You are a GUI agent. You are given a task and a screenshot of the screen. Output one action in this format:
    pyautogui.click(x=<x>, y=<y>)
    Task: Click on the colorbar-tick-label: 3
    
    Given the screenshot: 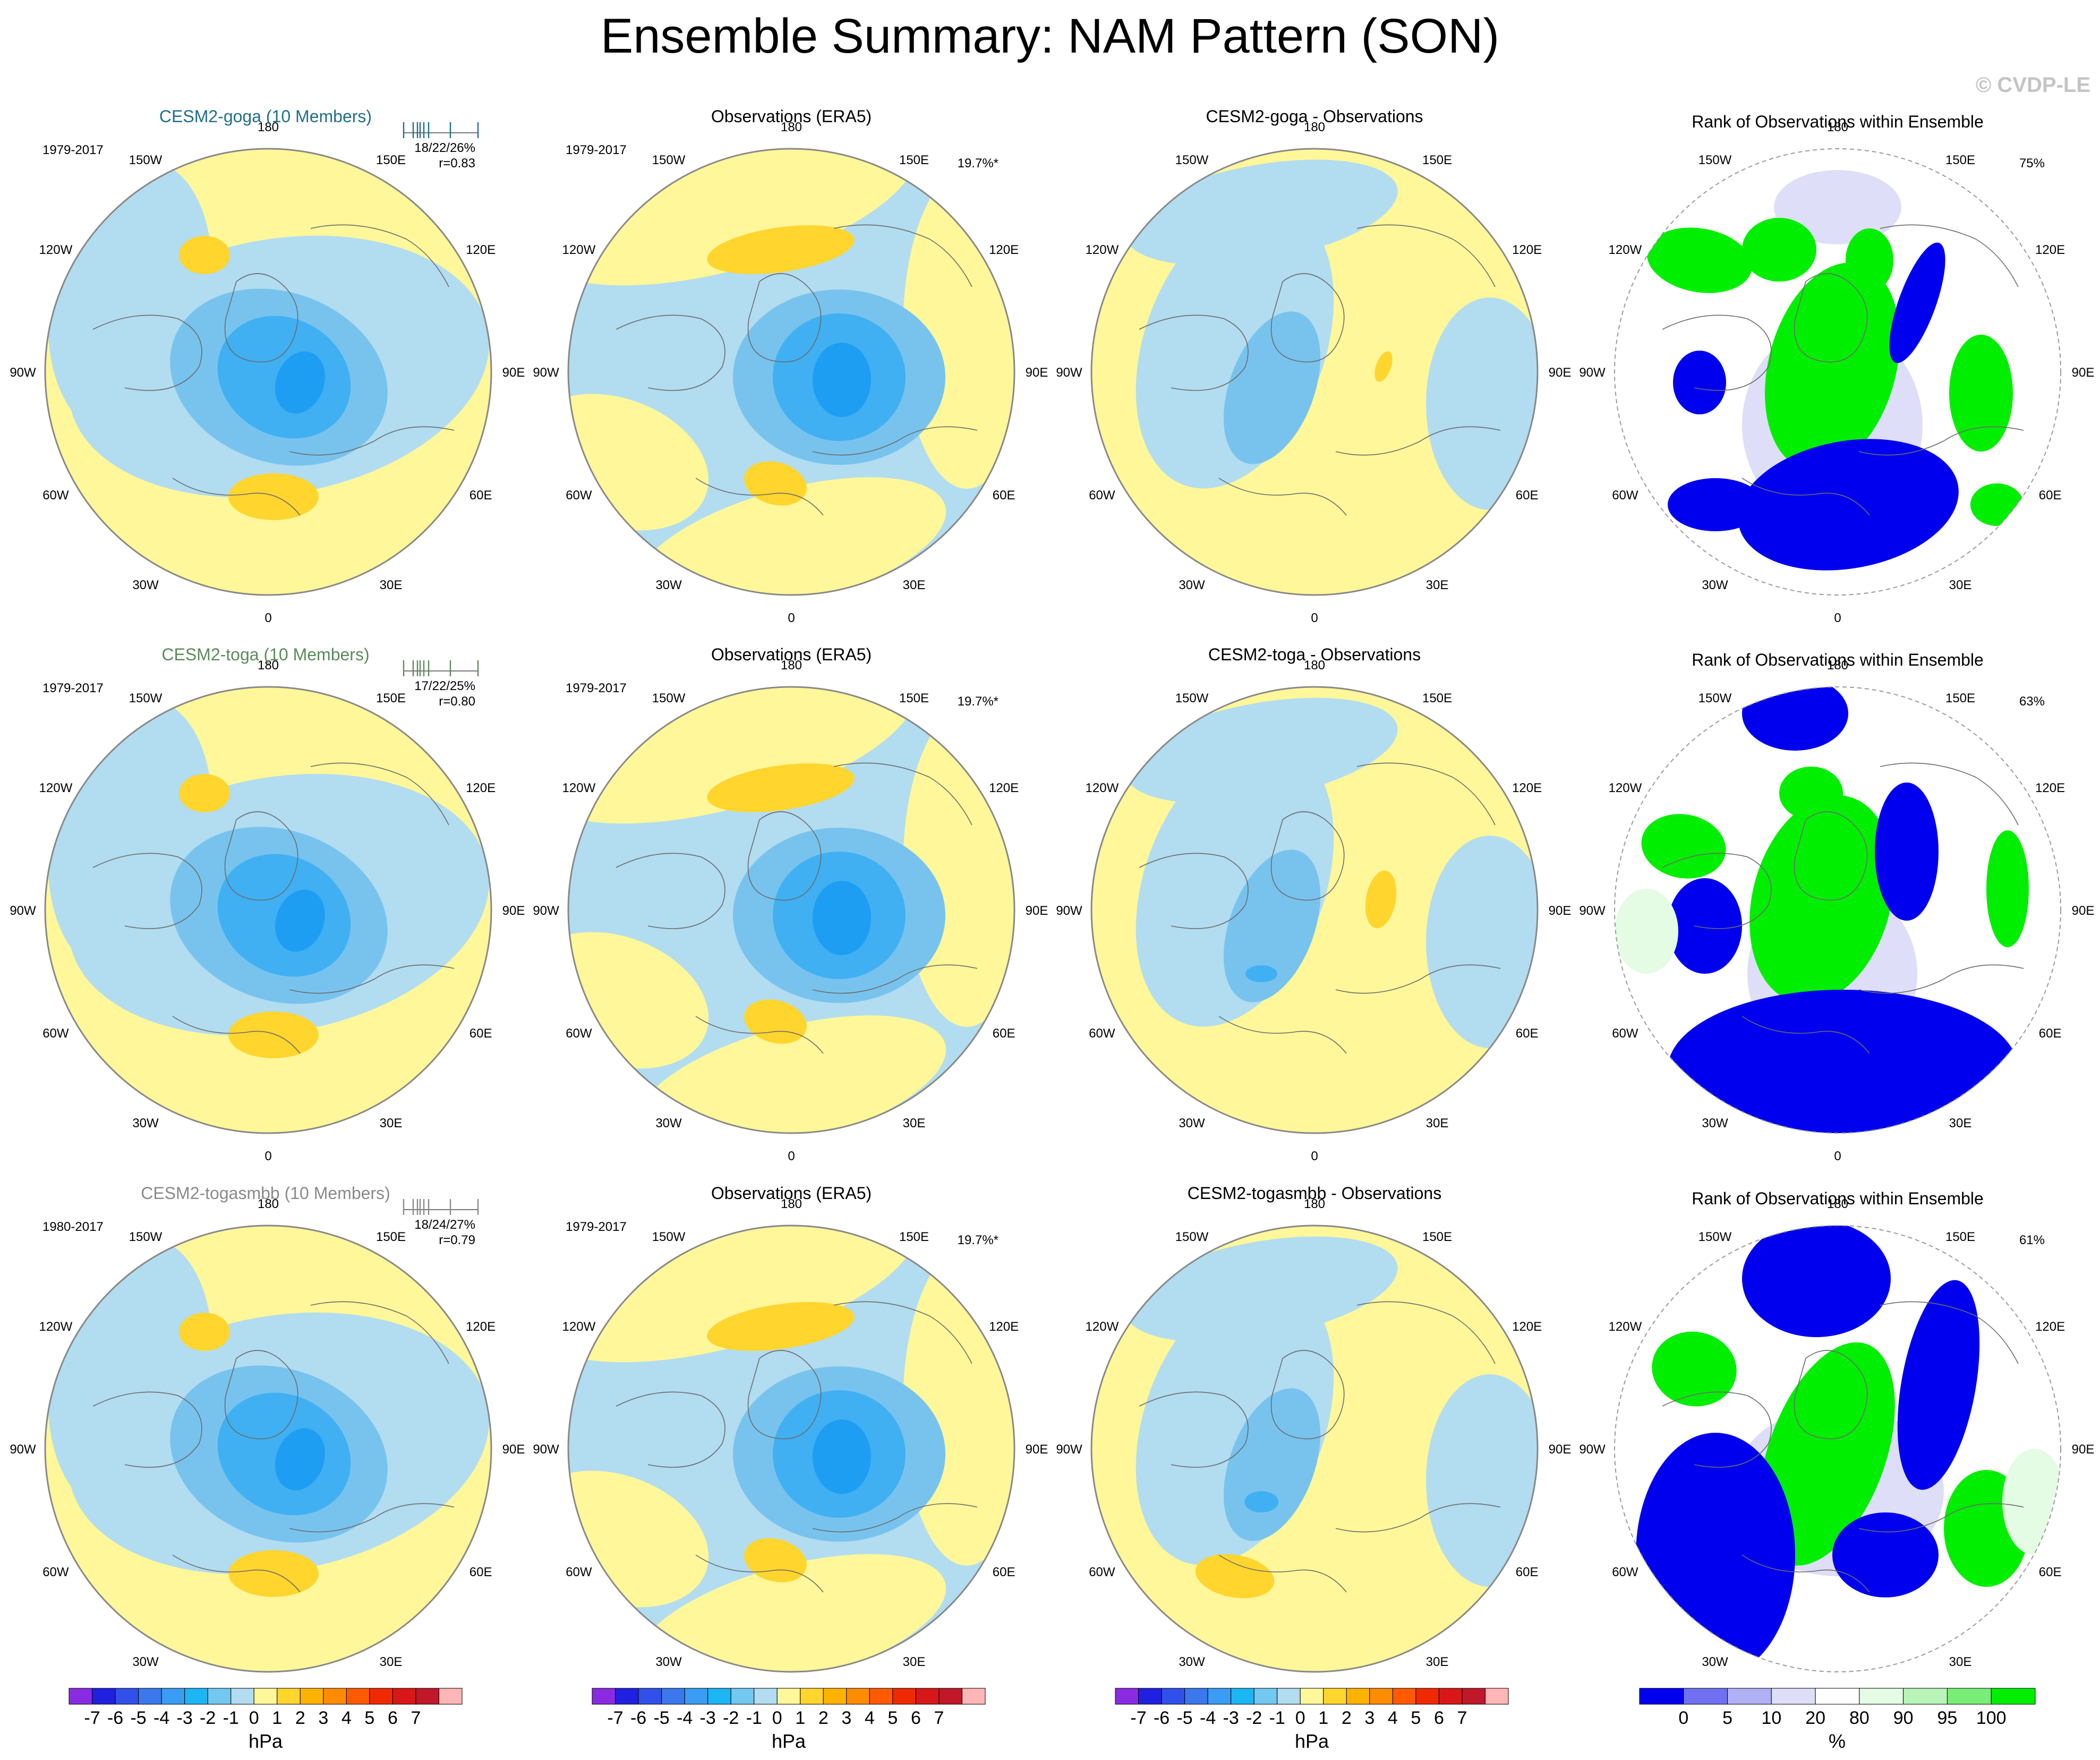 What is the action you would take?
    pyautogui.click(x=846, y=1718)
    